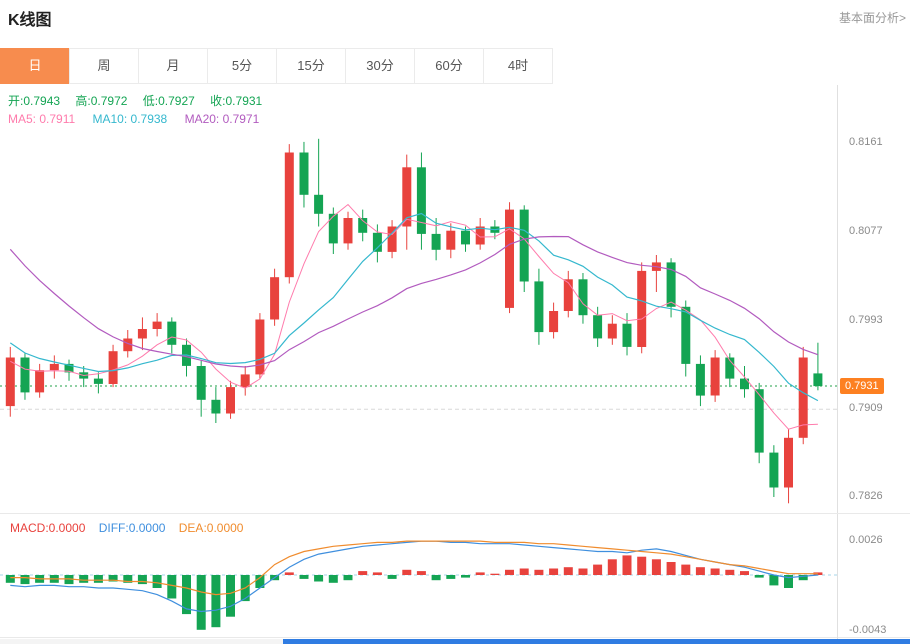  What do you see at coordinates (48, 528) in the screenshot?
I see `macd-value: MACD:0.0000` at bounding box center [48, 528].